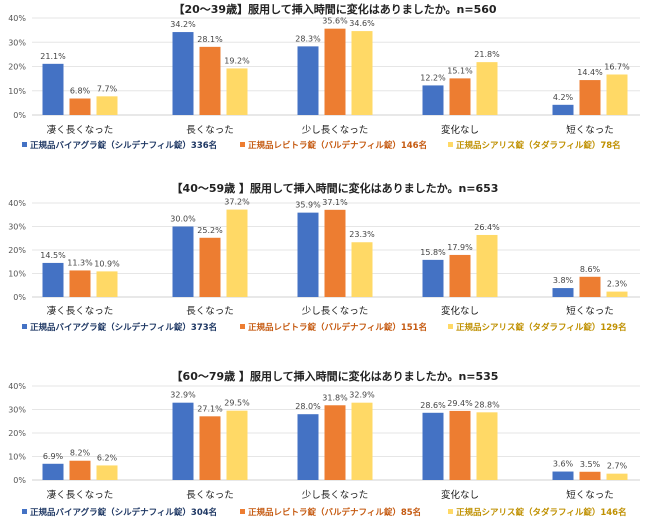 Image resolution: width=645 pixels, height=528 pixels. I want to click on legend-entry: 正規品レビトラ錠（バルデナフィル錠）85名, so click(334, 512).